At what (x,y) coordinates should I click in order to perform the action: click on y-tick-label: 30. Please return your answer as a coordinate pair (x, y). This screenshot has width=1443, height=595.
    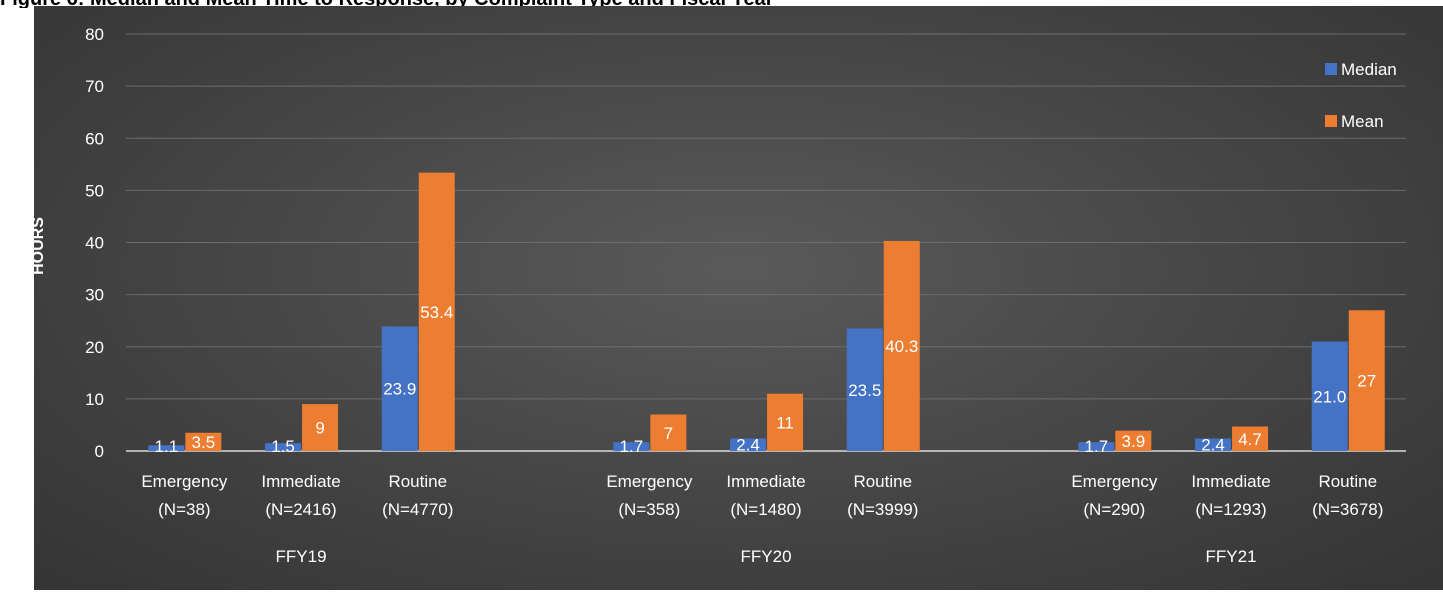
    Looking at the image, I should click on (94, 295).